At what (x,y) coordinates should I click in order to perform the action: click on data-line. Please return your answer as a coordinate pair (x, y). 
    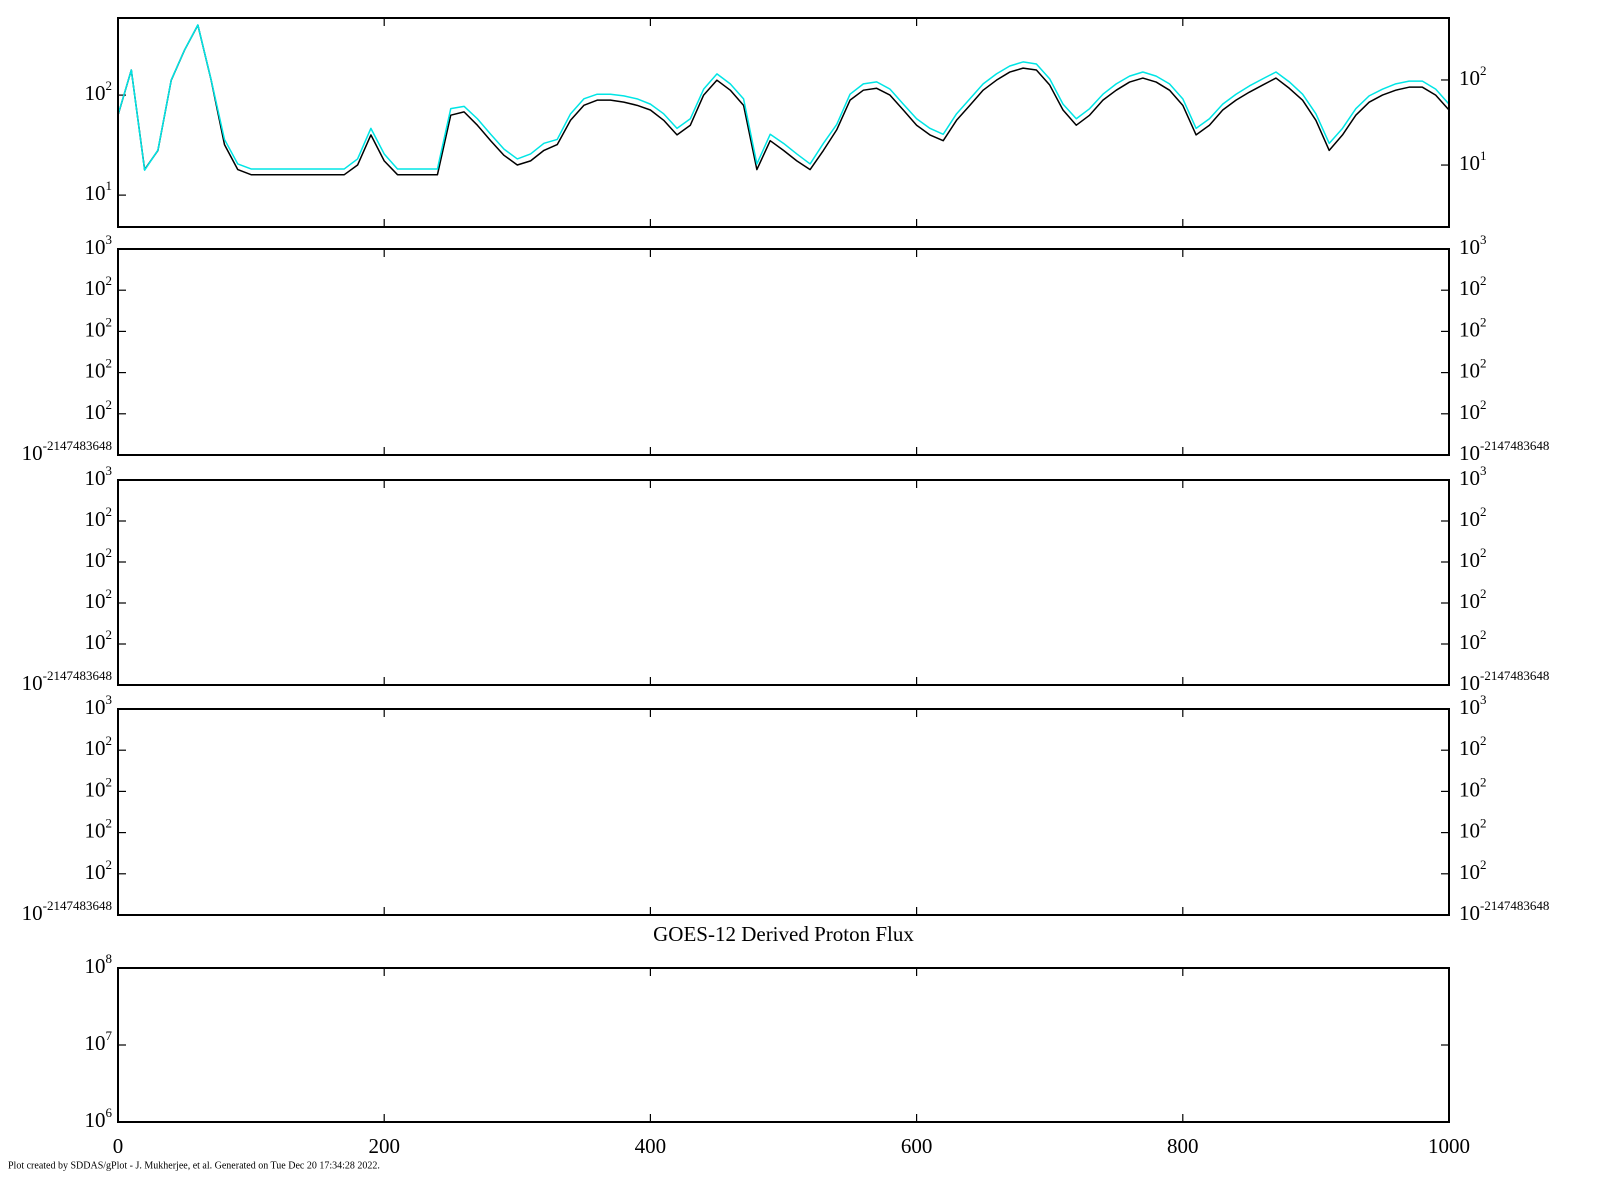
    Looking at the image, I should click on (783, 97).